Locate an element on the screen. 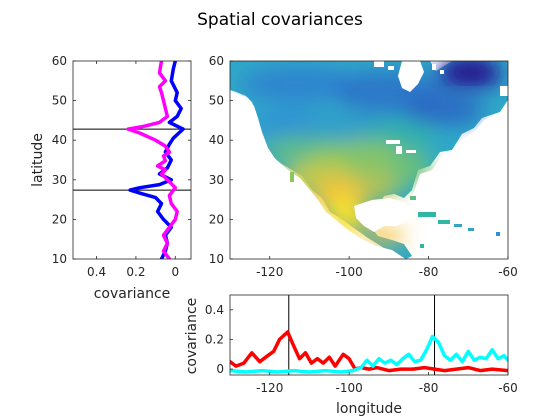 Image resolution: width=560 pixels, height=420 pixels. longitude-ytick-label: 0.2 is located at coordinates (214, 339).